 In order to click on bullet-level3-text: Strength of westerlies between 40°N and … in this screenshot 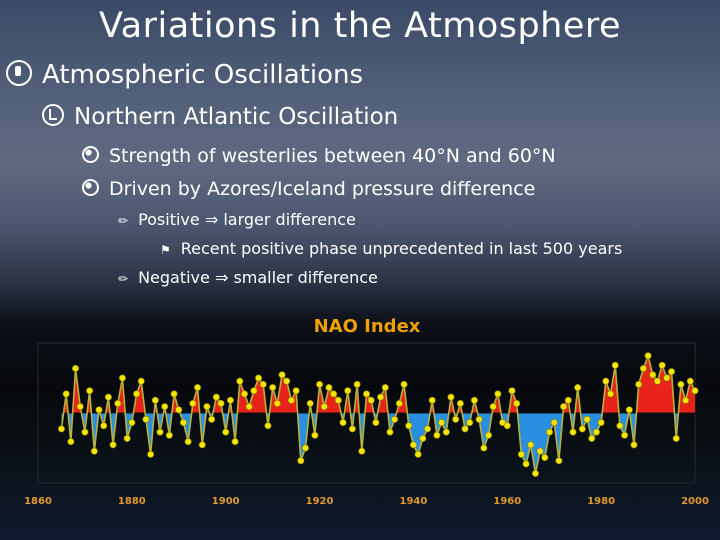, I will do `click(332, 156)`.